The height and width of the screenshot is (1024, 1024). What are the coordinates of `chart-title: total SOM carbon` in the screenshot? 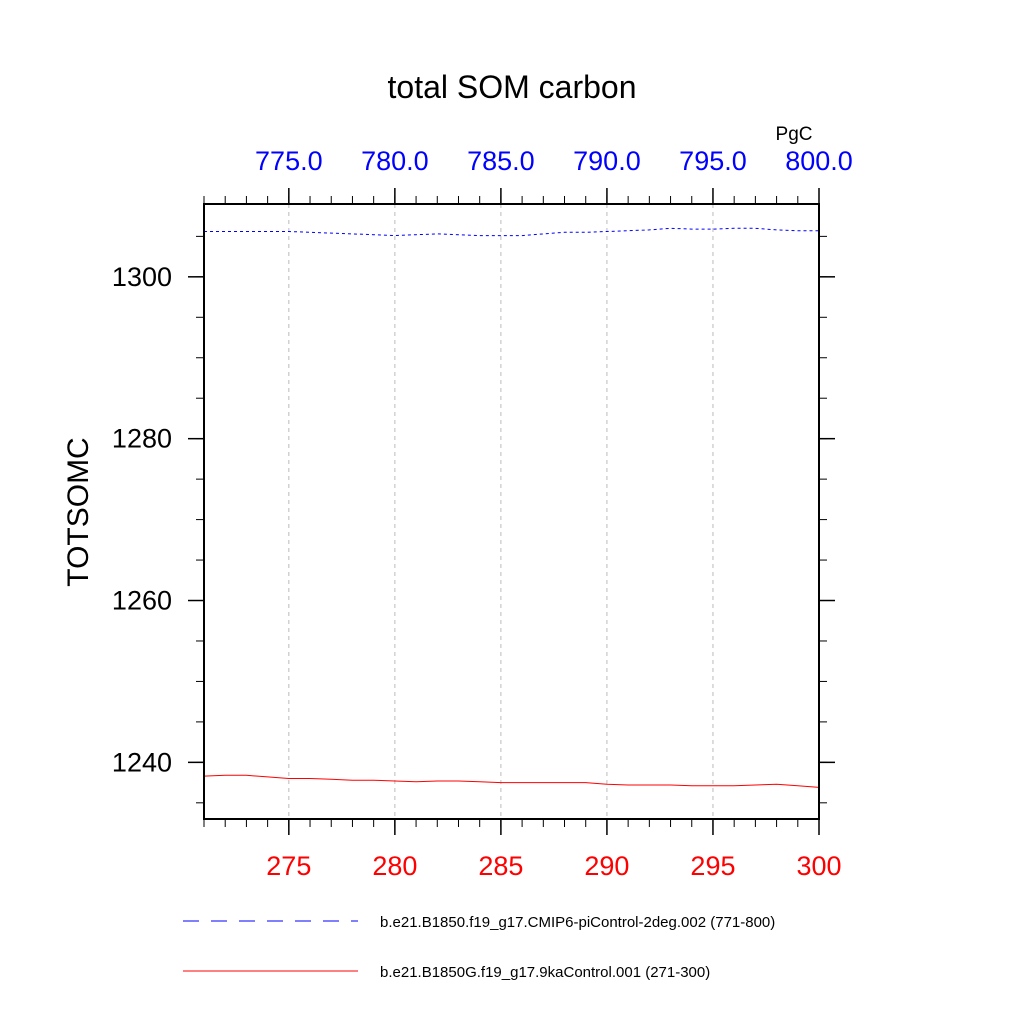 It's located at (512, 87).